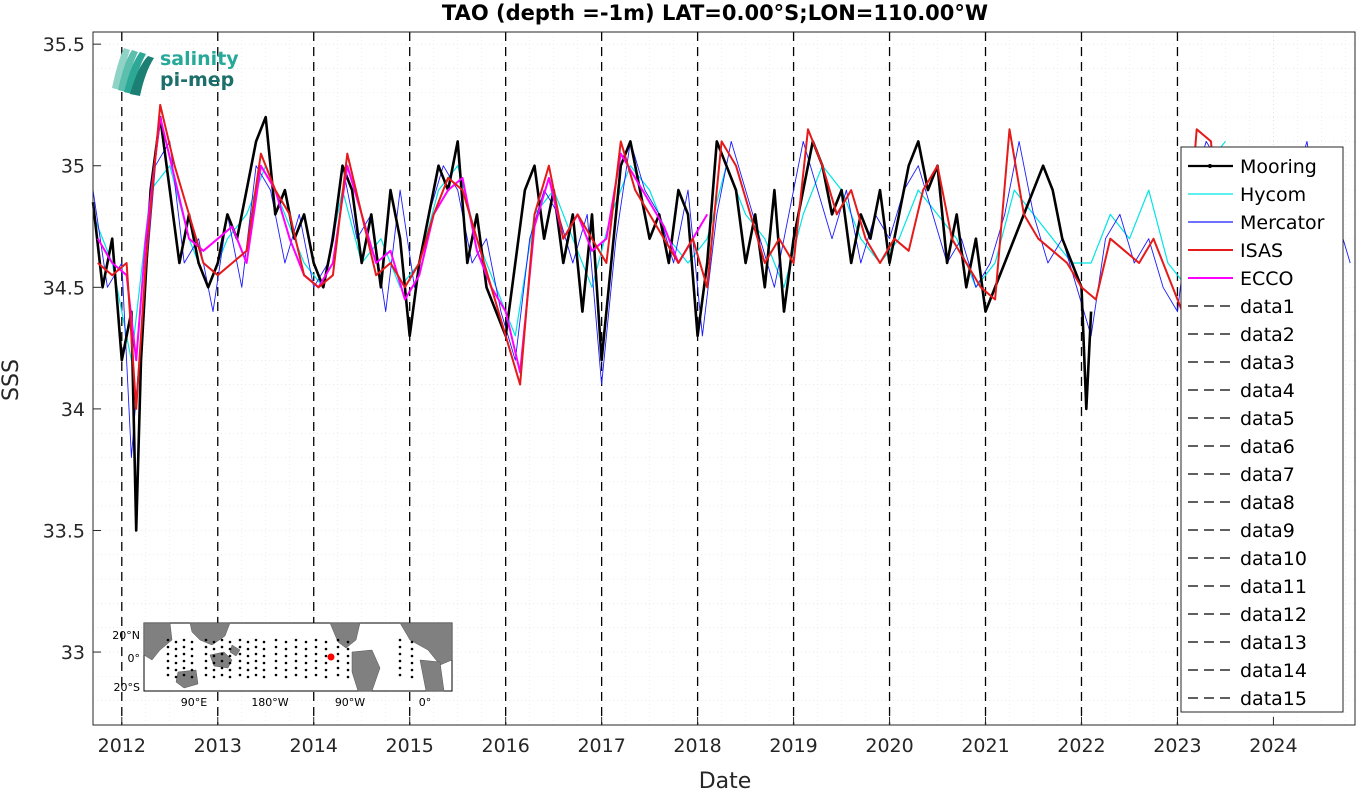 This screenshot has height=790, width=1358. I want to click on x-tick-label: 2024, so click(1273, 746).